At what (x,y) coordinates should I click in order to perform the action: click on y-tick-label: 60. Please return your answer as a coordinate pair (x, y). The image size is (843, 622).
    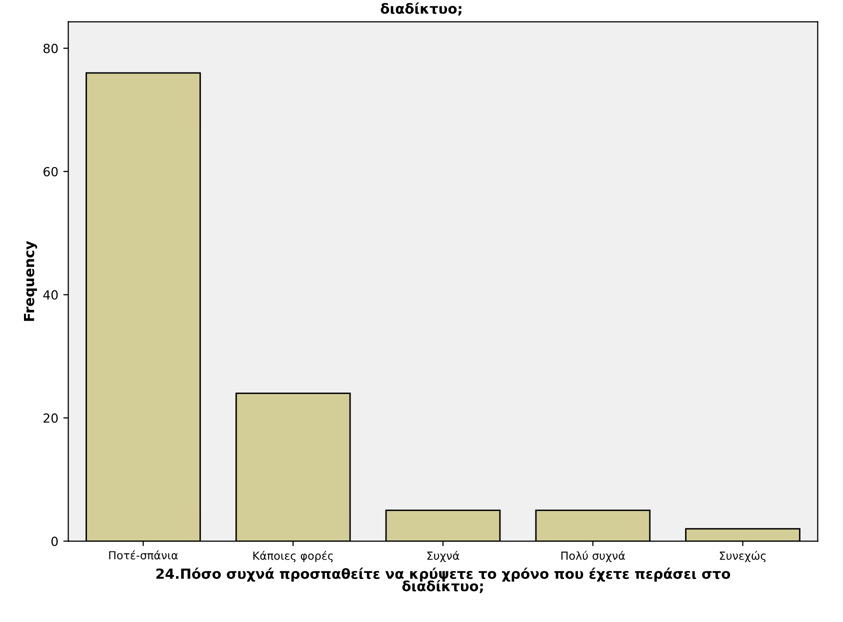
    Looking at the image, I should click on (51, 171).